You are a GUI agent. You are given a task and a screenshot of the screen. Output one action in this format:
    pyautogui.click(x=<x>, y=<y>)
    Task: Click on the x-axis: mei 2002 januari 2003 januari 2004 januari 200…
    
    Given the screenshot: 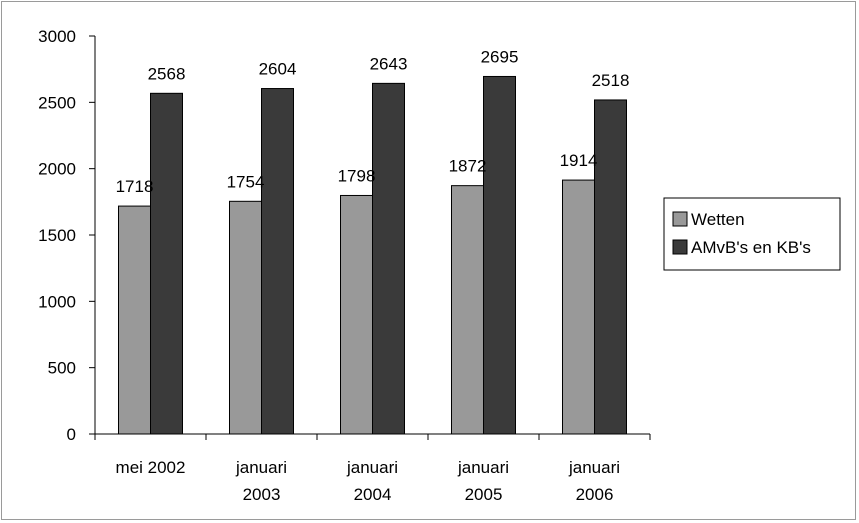 What is the action you would take?
    pyautogui.click(x=372, y=468)
    